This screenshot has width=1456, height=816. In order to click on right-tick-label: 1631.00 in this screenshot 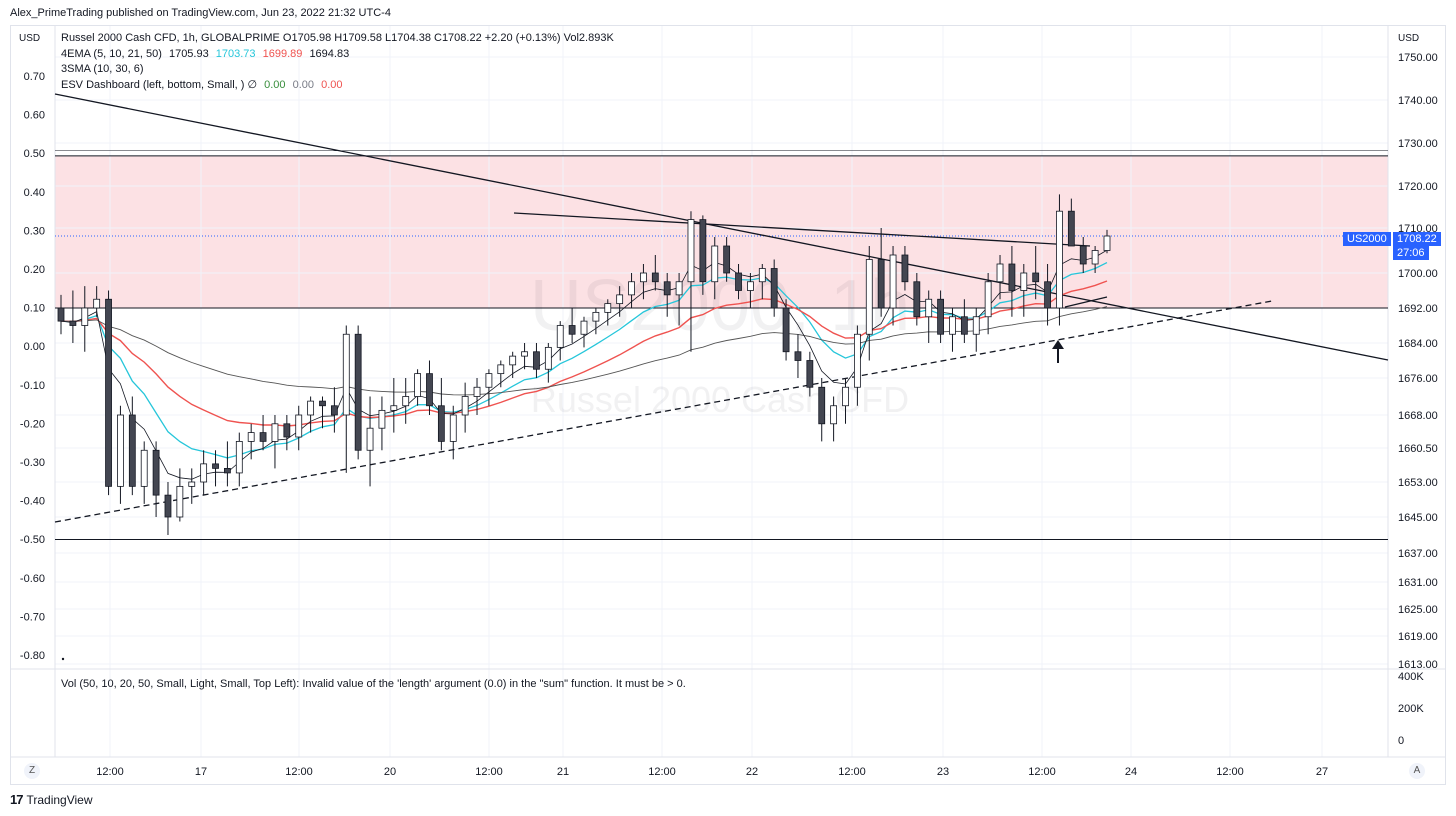, I will do `click(1418, 583)`.